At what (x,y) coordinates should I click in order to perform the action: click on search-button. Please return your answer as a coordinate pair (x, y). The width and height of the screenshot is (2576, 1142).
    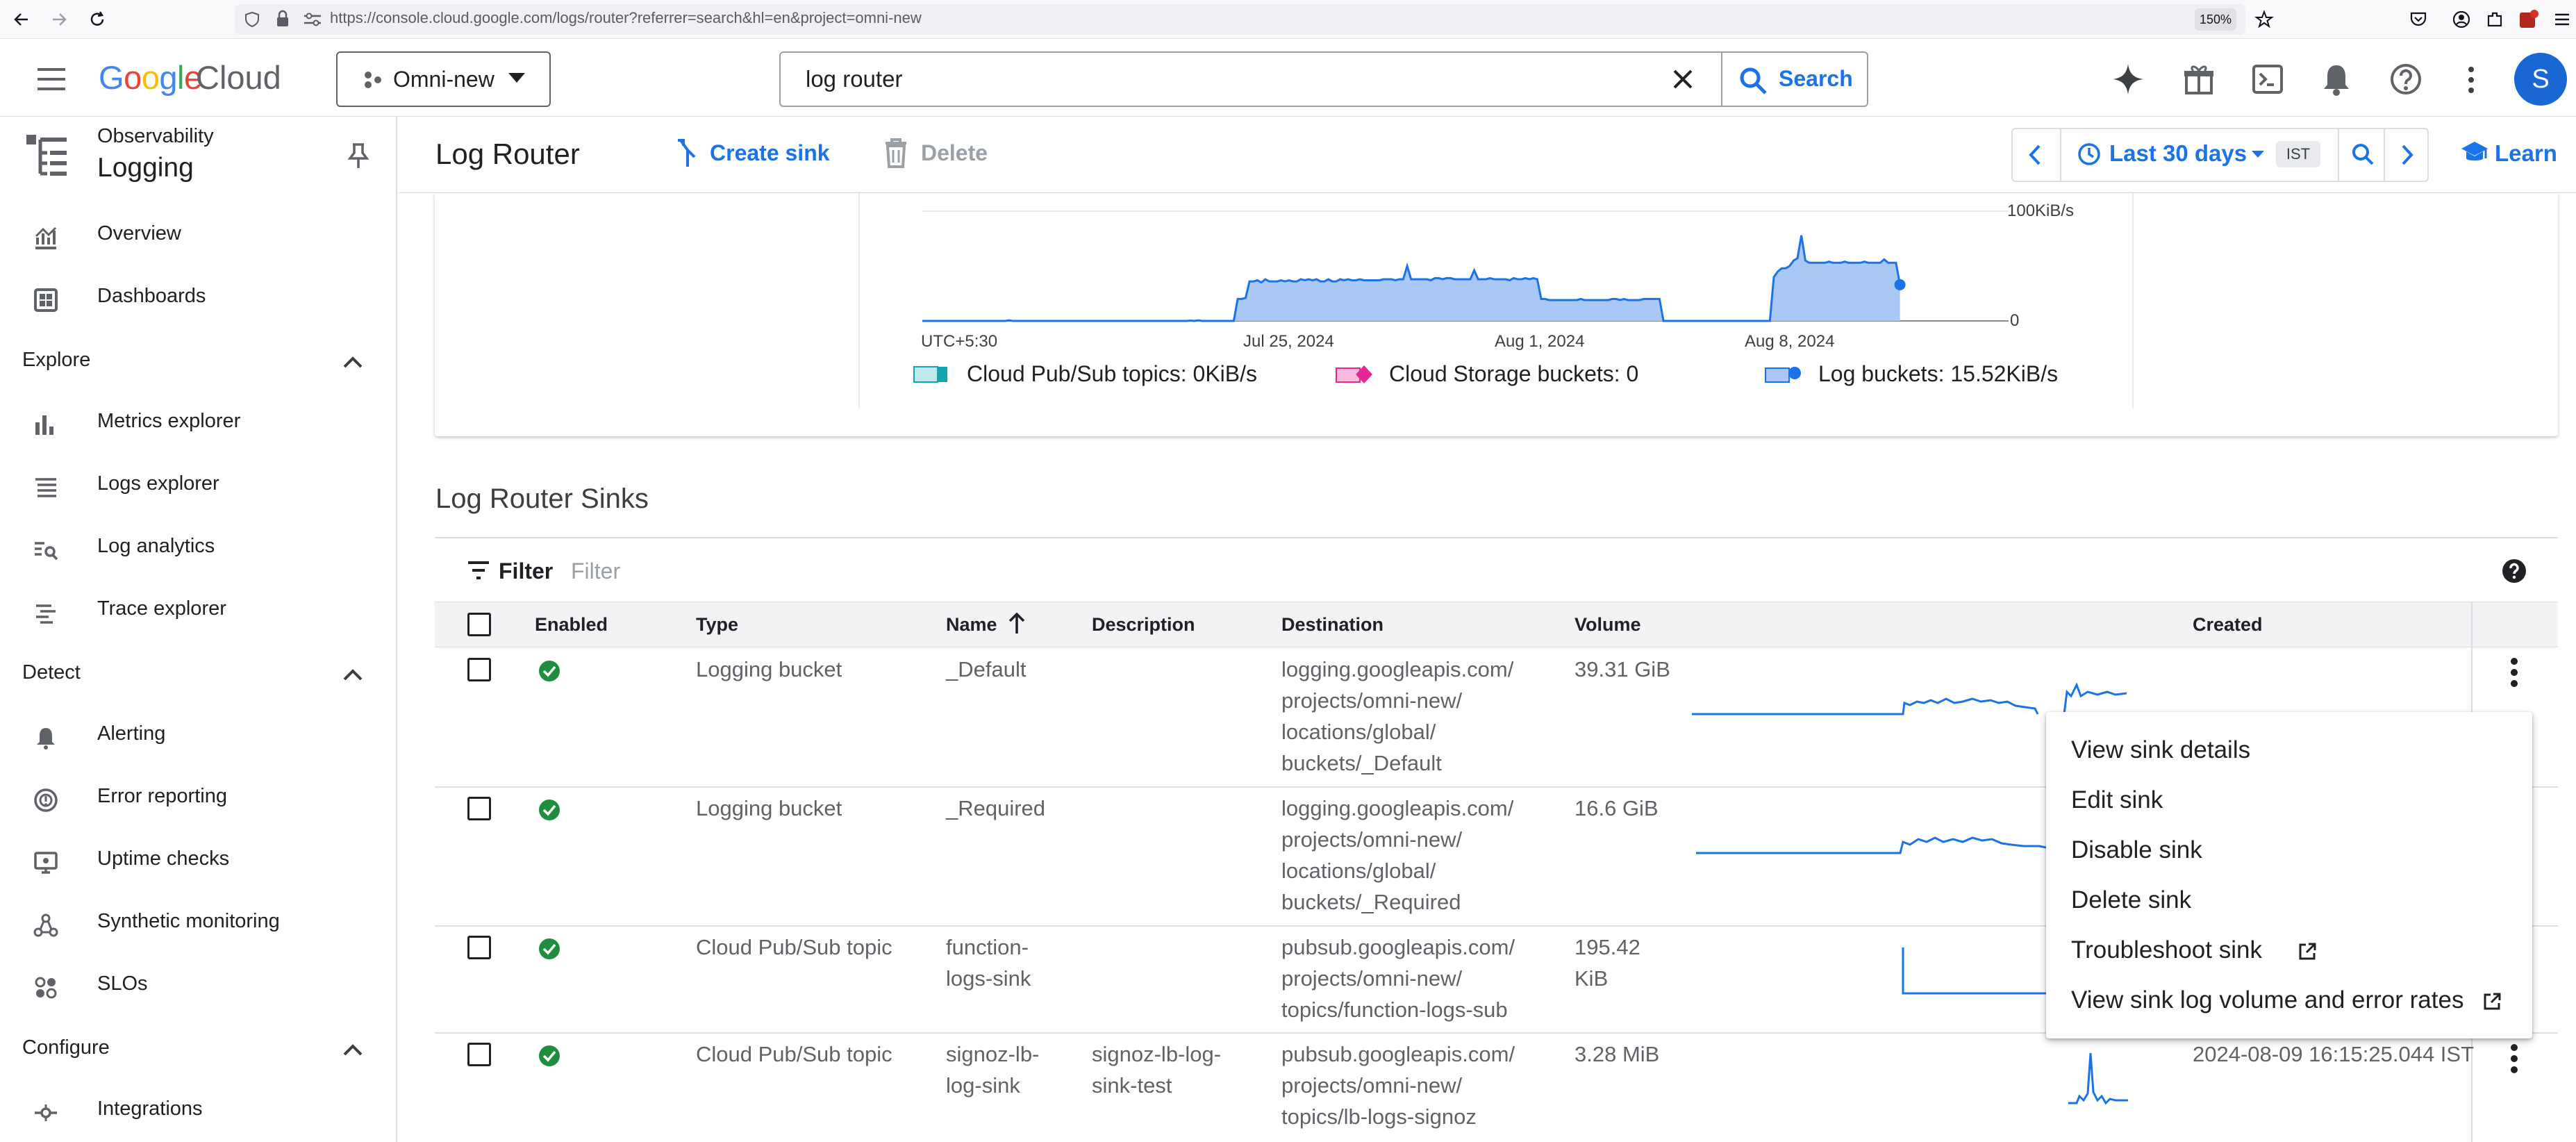
    Looking at the image, I should click on (1795, 79).